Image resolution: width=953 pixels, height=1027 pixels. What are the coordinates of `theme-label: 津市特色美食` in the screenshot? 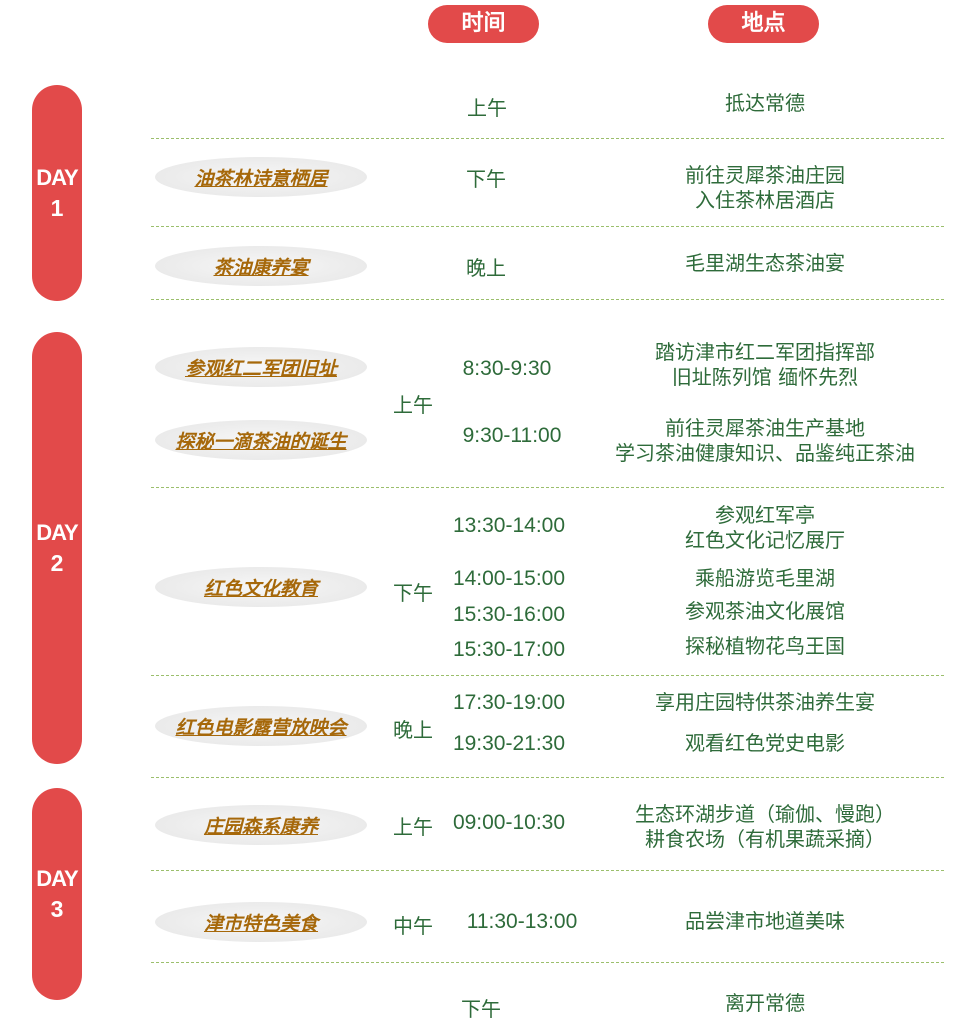 It's located at (260, 923).